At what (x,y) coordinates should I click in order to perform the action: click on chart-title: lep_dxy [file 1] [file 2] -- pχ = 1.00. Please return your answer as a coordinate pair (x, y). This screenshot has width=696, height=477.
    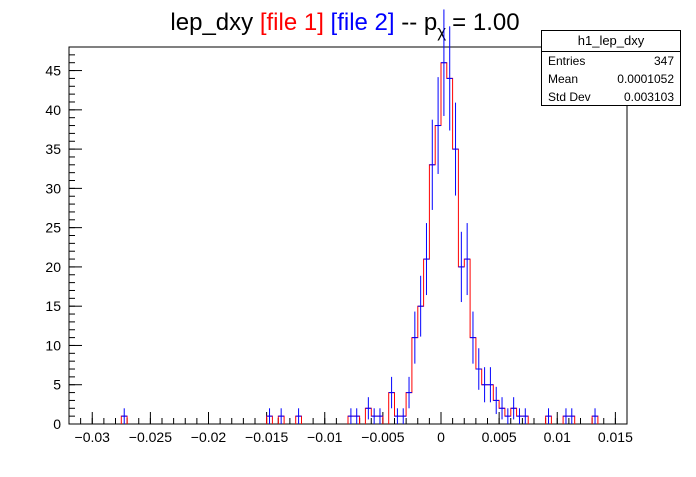
    Looking at the image, I should click on (344, 25).